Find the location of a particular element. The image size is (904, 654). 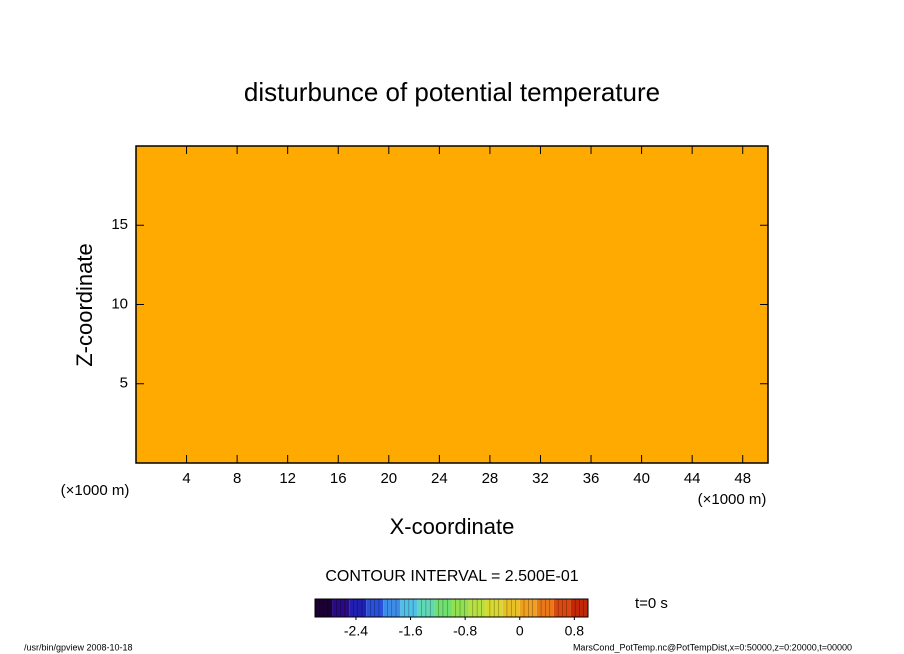

time-label: t=0 s is located at coordinates (651, 603).